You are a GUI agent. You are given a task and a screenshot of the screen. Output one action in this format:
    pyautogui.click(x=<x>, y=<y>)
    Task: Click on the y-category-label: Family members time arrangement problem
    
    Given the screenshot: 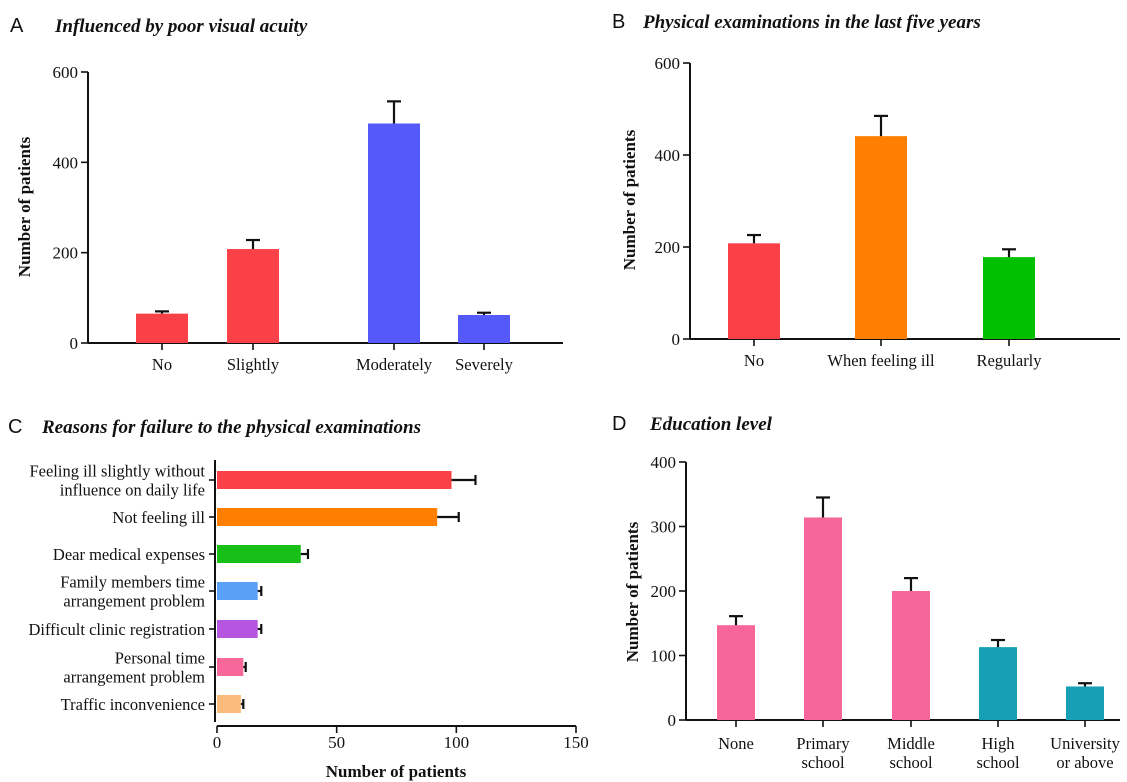 What is the action you would take?
    pyautogui.click(x=132, y=592)
    